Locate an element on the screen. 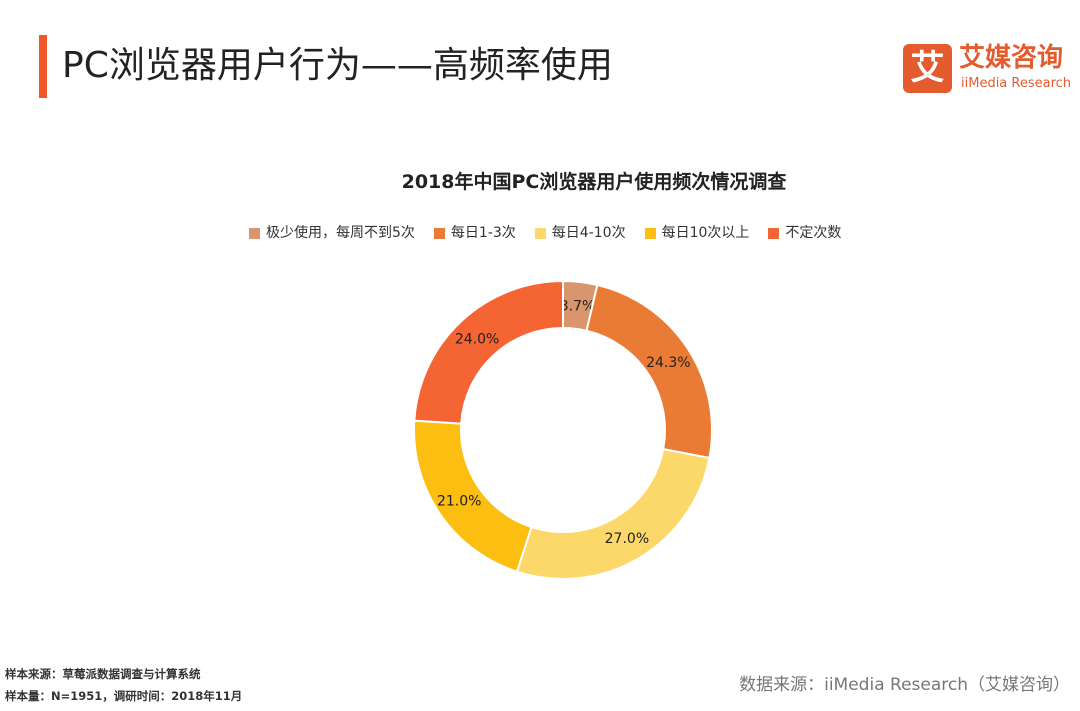  legend-swatch-daily-10-plus is located at coordinates (650, 233).